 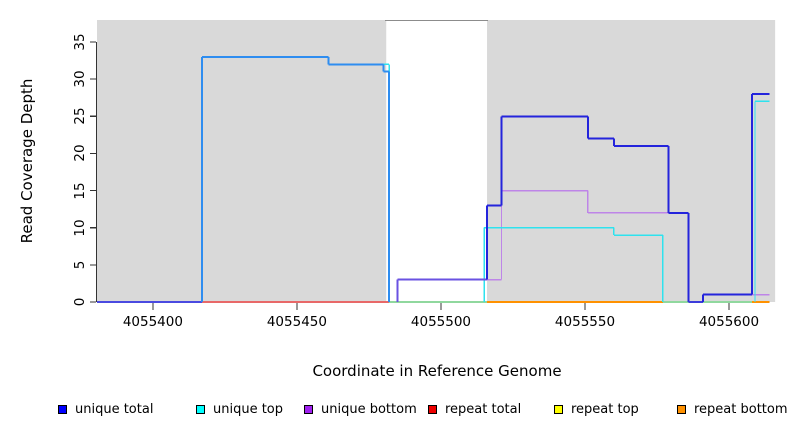 What do you see at coordinates (80, 228) in the screenshot?
I see `y-tick-label: 10` at bounding box center [80, 228].